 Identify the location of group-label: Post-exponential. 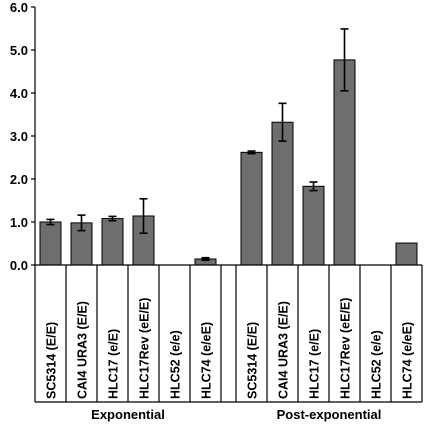
(329, 414).